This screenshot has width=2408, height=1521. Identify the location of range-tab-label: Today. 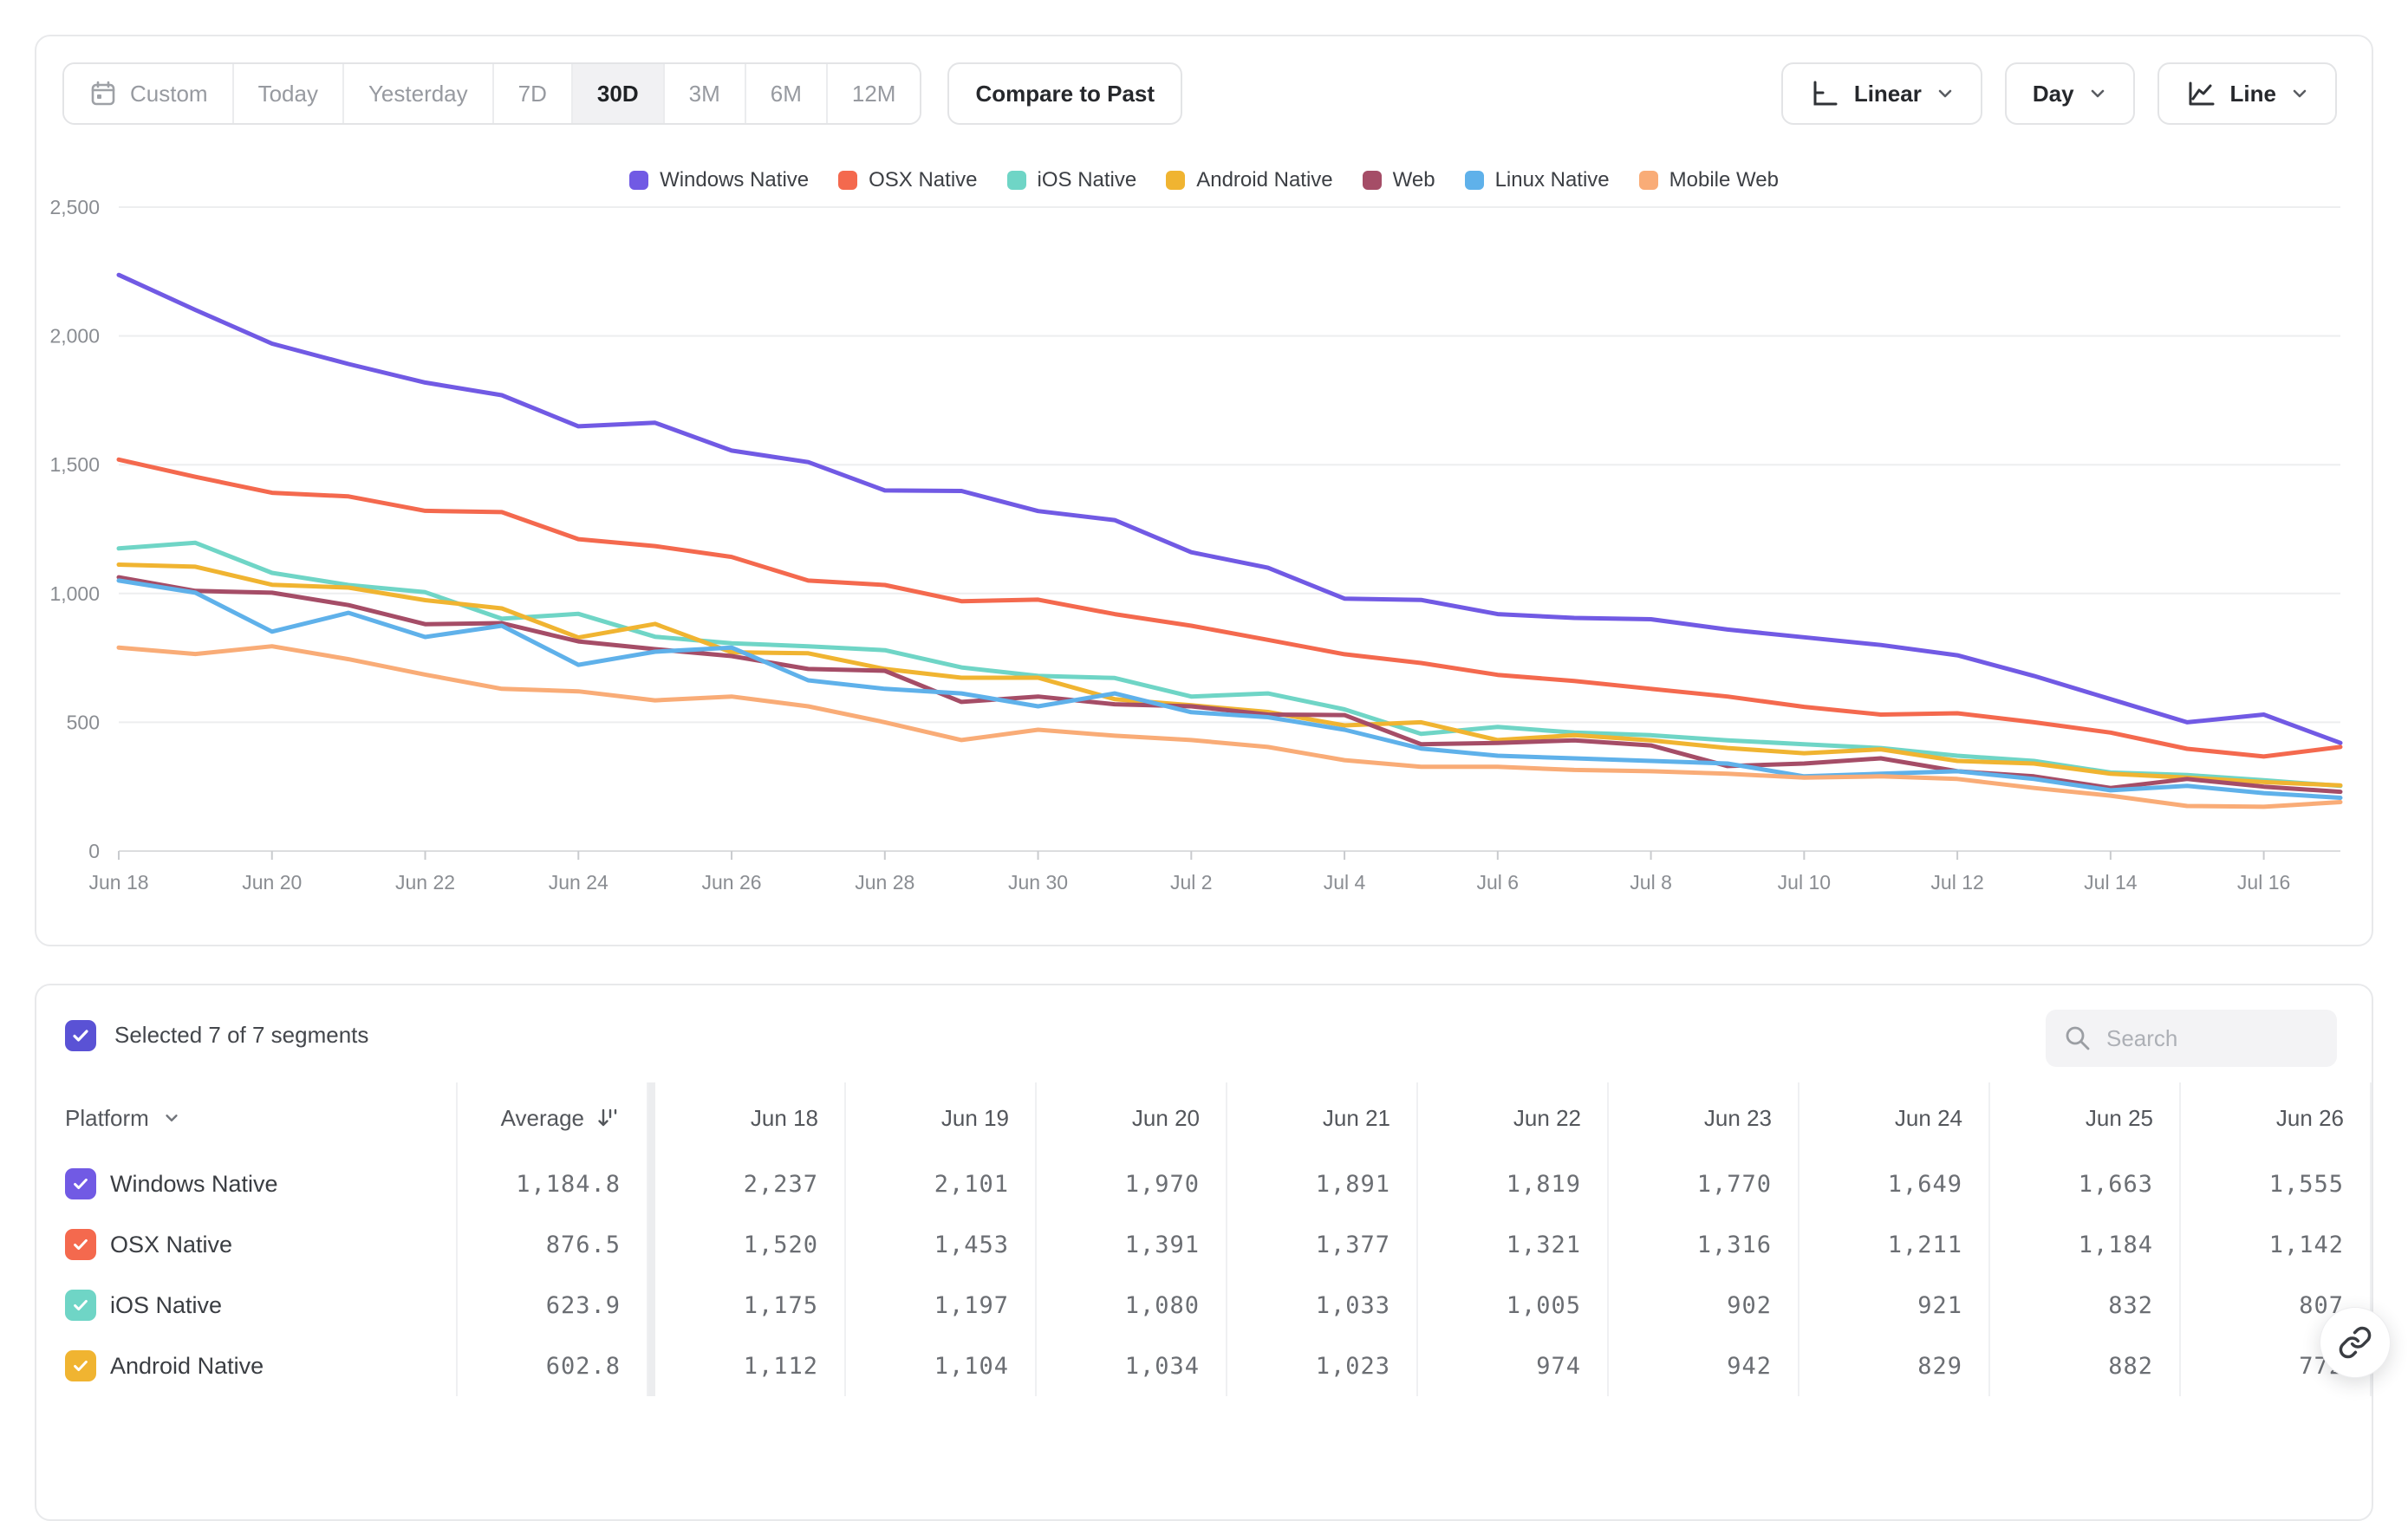
(287, 93).